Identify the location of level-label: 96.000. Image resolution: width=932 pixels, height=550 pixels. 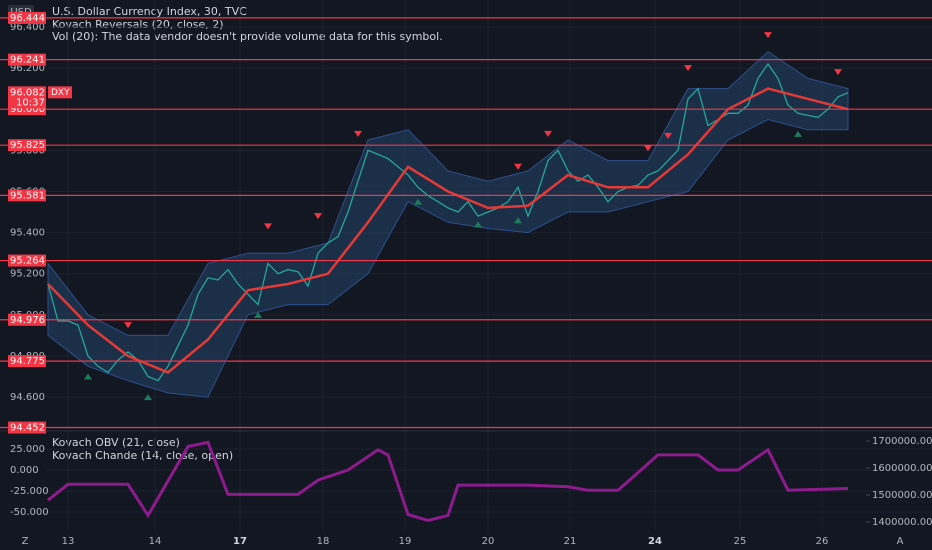
(27, 109).